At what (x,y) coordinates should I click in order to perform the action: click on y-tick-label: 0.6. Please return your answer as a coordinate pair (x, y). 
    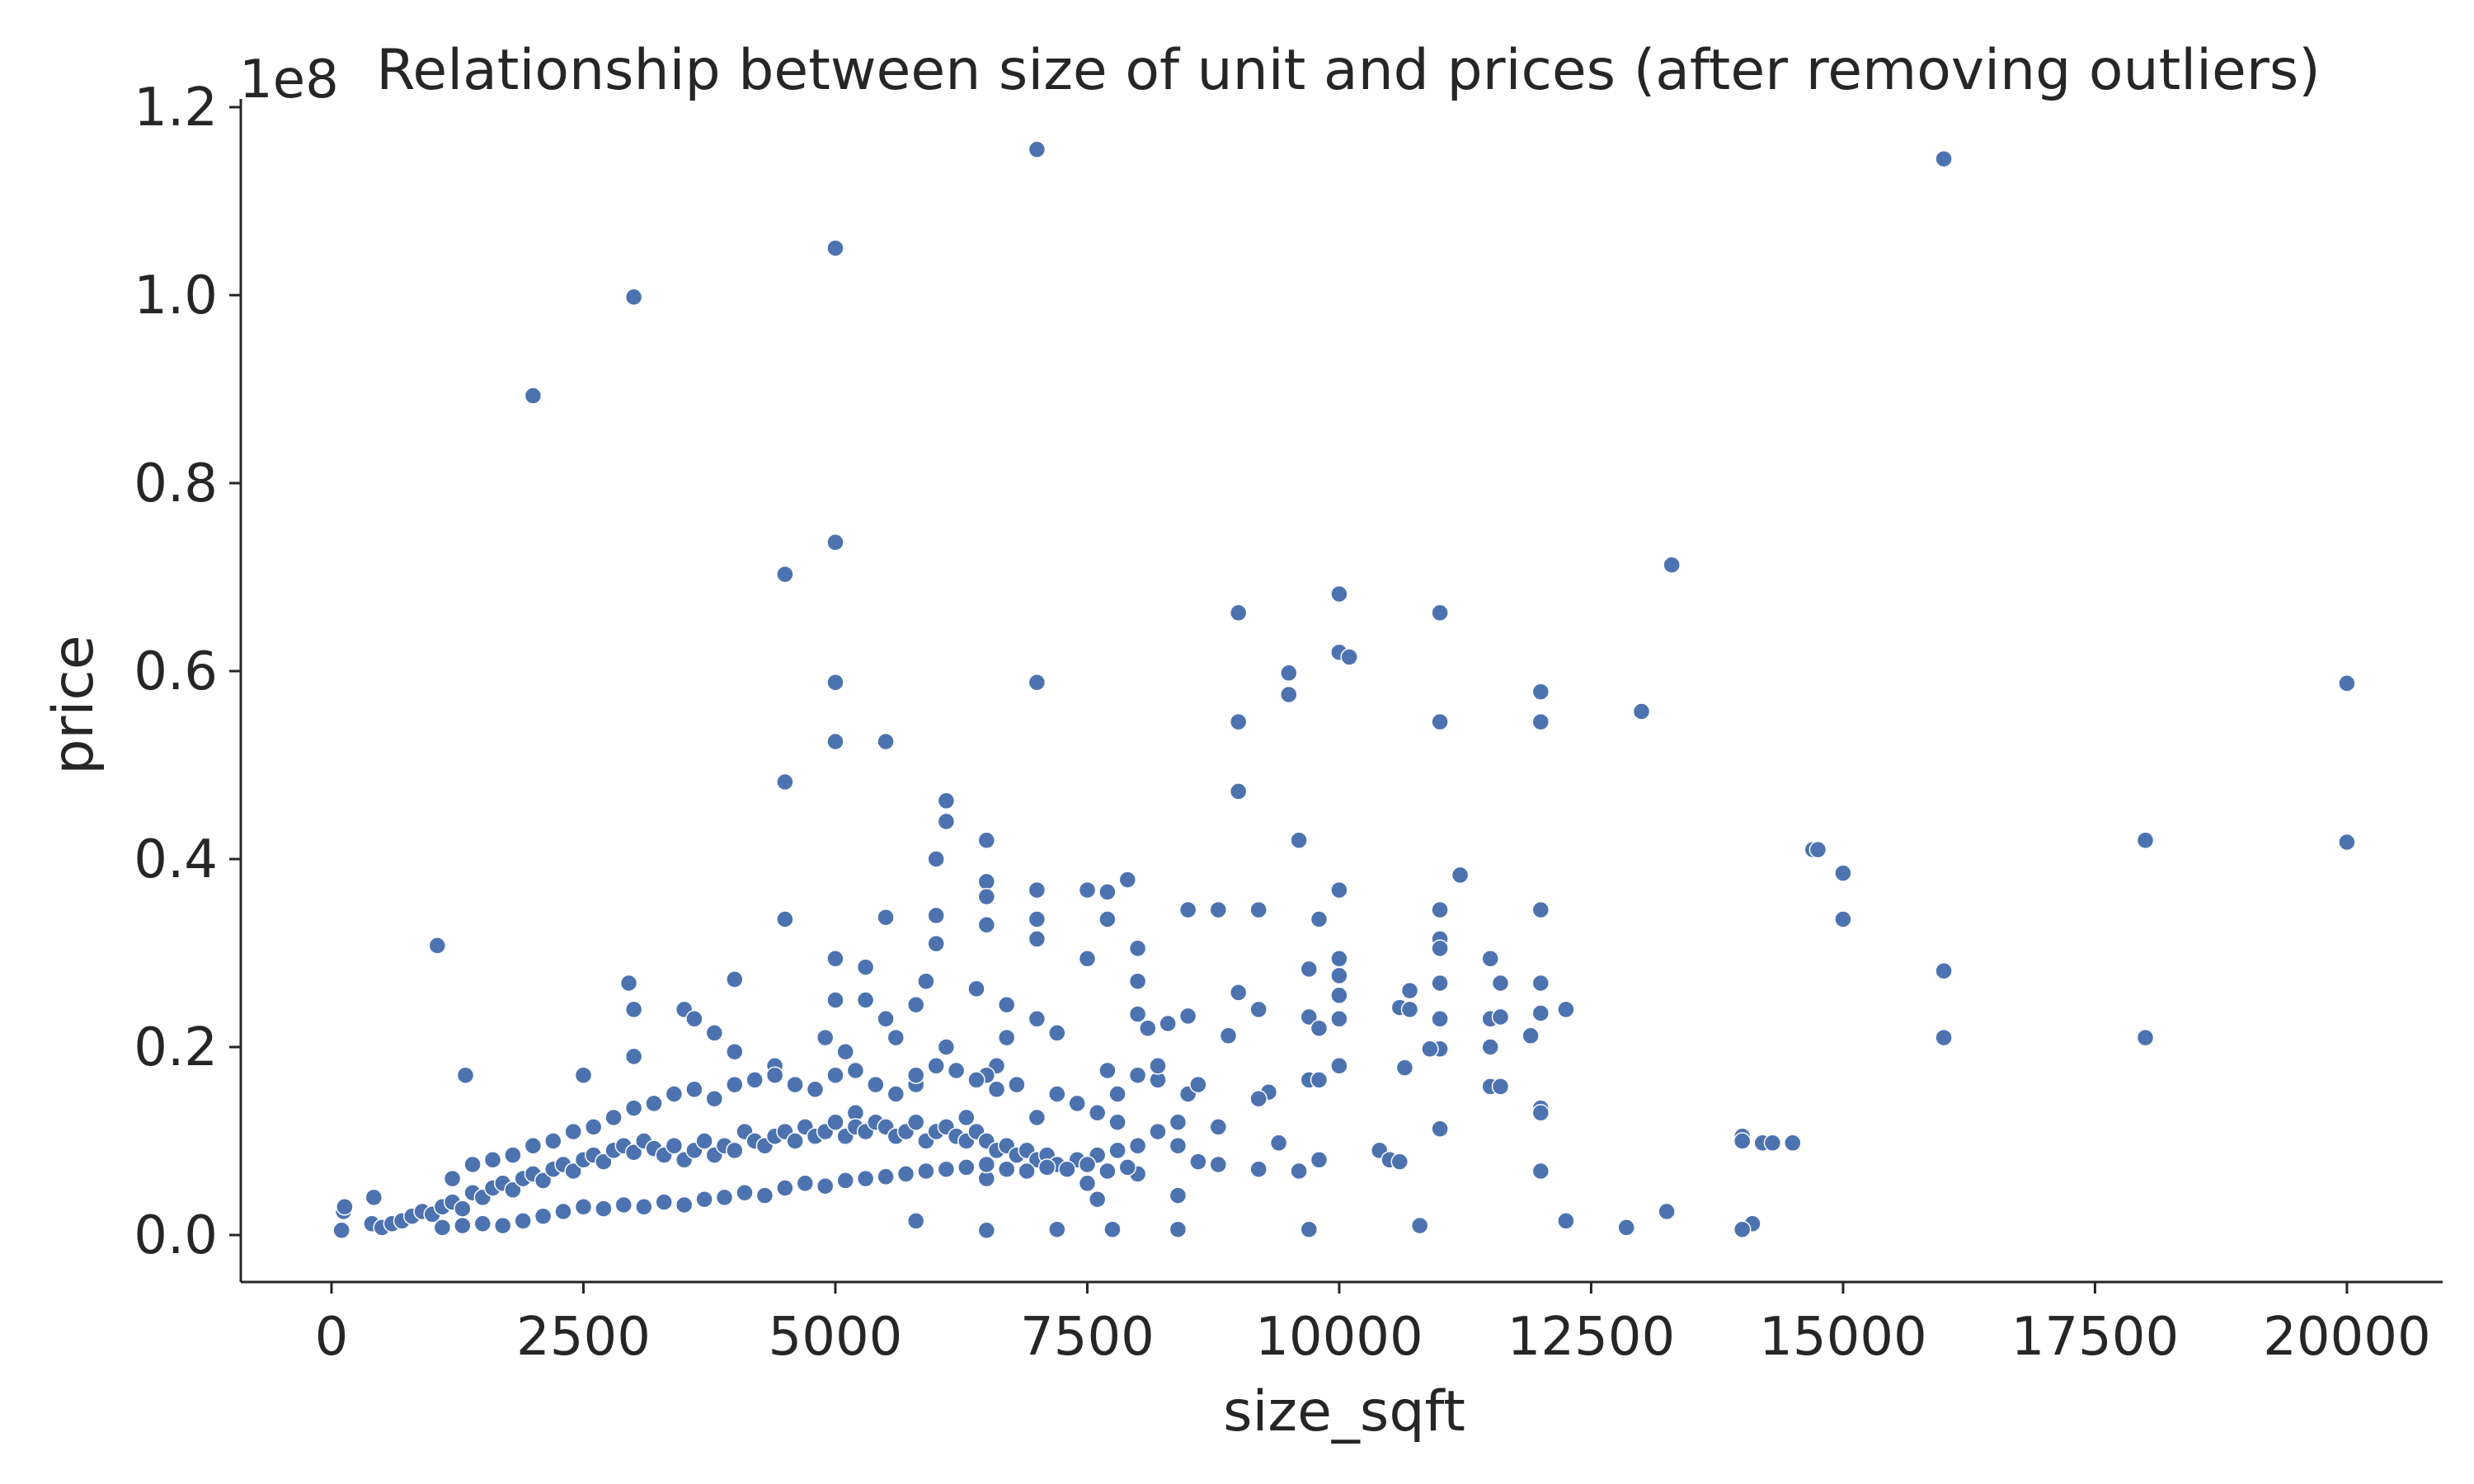
    Looking at the image, I should click on (176, 671).